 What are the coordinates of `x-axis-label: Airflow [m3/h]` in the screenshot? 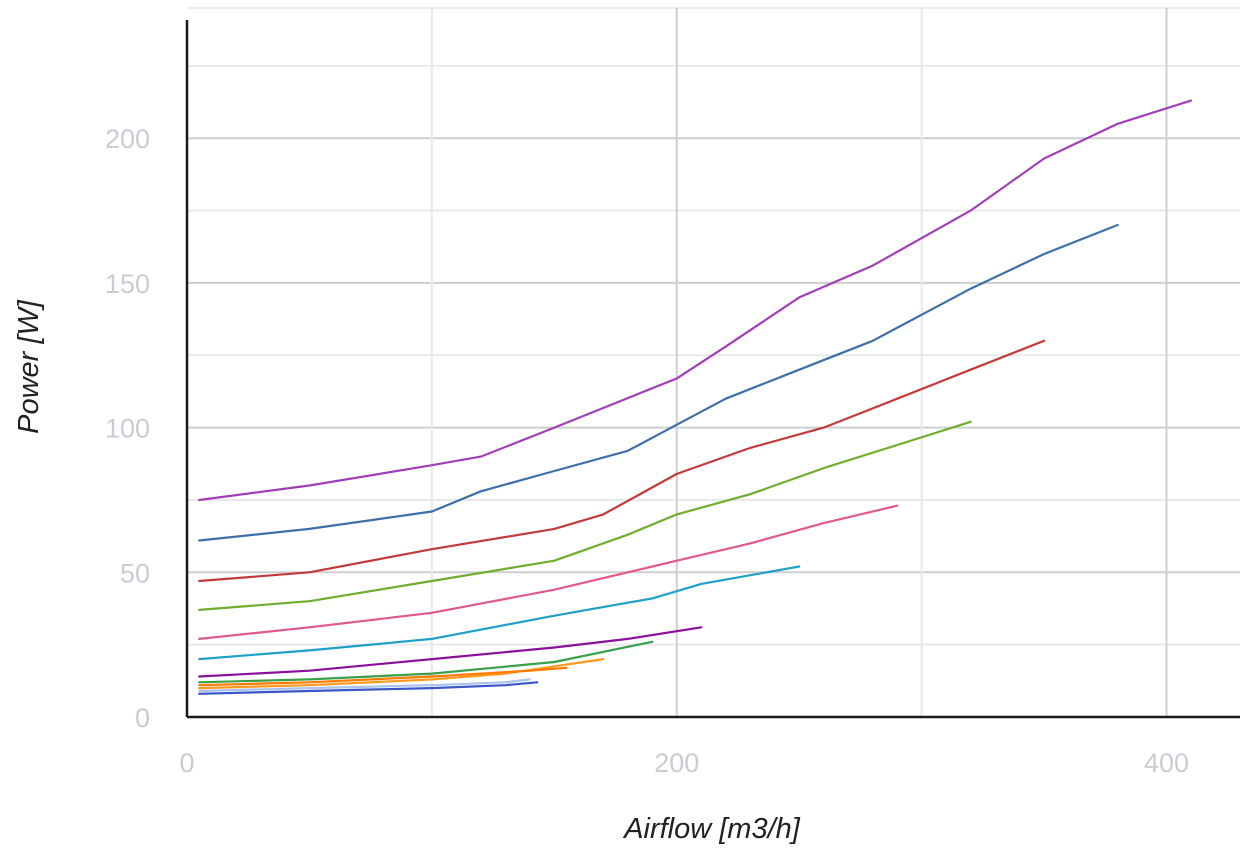 It's located at (711, 829).